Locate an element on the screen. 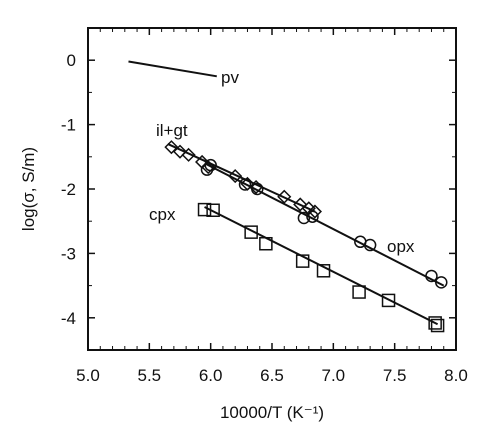 The width and height of the screenshot is (494, 438). y-tick-label: -1 is located at coordinates (68, 125).